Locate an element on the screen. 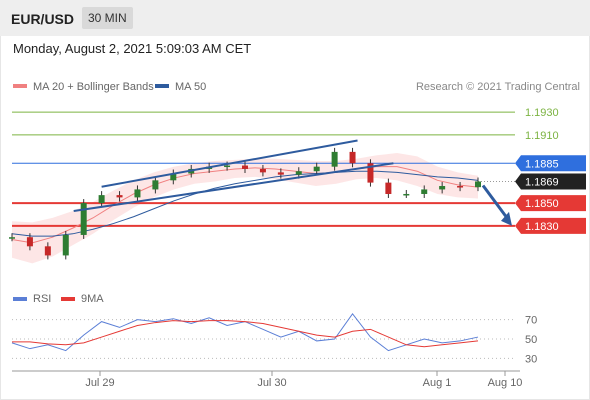 Image resolution: width=590 pixels, height=400 pixels. level-label-1.1930: 1.1930 is located at coordinates (542, 113).